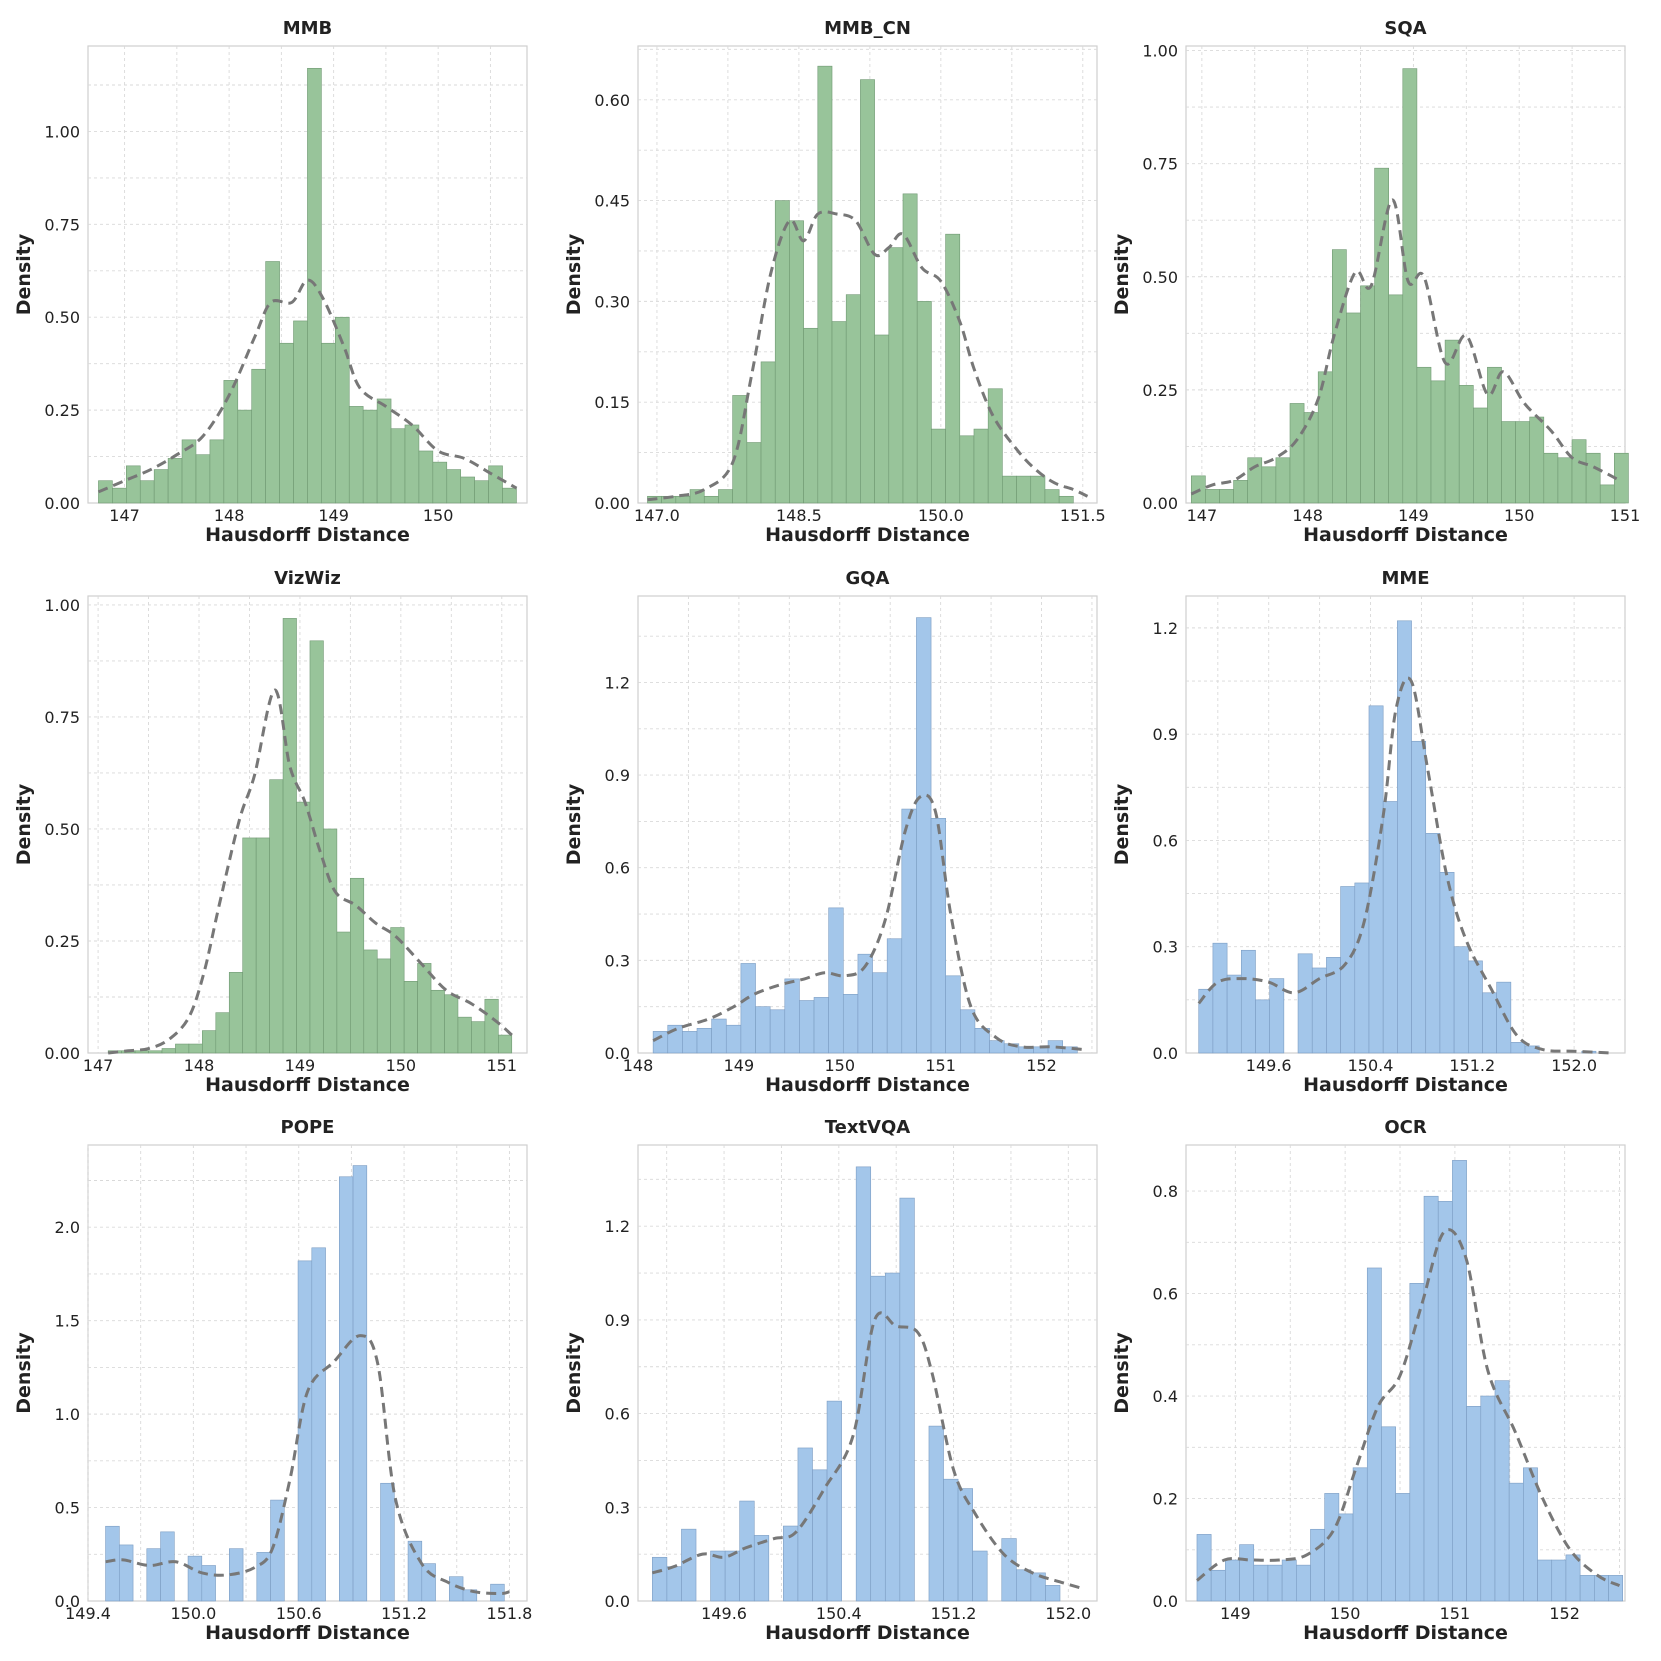 The image size is (1661, 1661). What do you see at coordinates (617, 868) in the screenshot?
I see `y-tick-label: 0.6` at bounding box center [617, 868].